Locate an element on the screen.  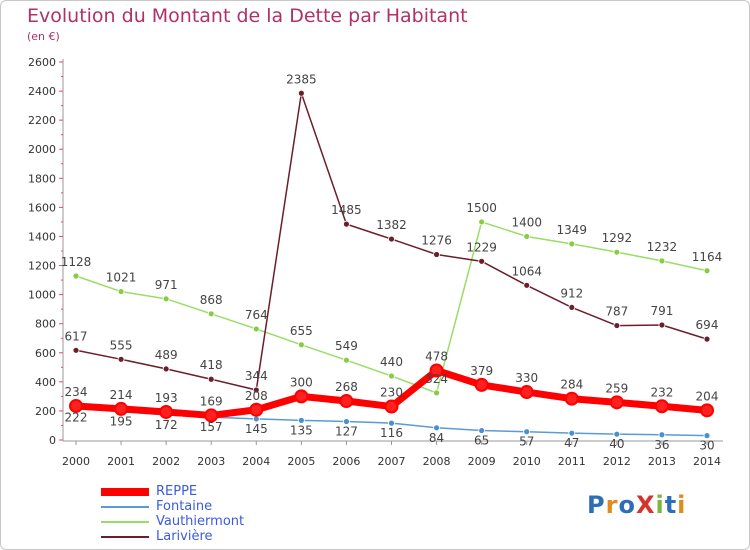
data-label-fontaine: 40 is located at coordinates (616, 444).